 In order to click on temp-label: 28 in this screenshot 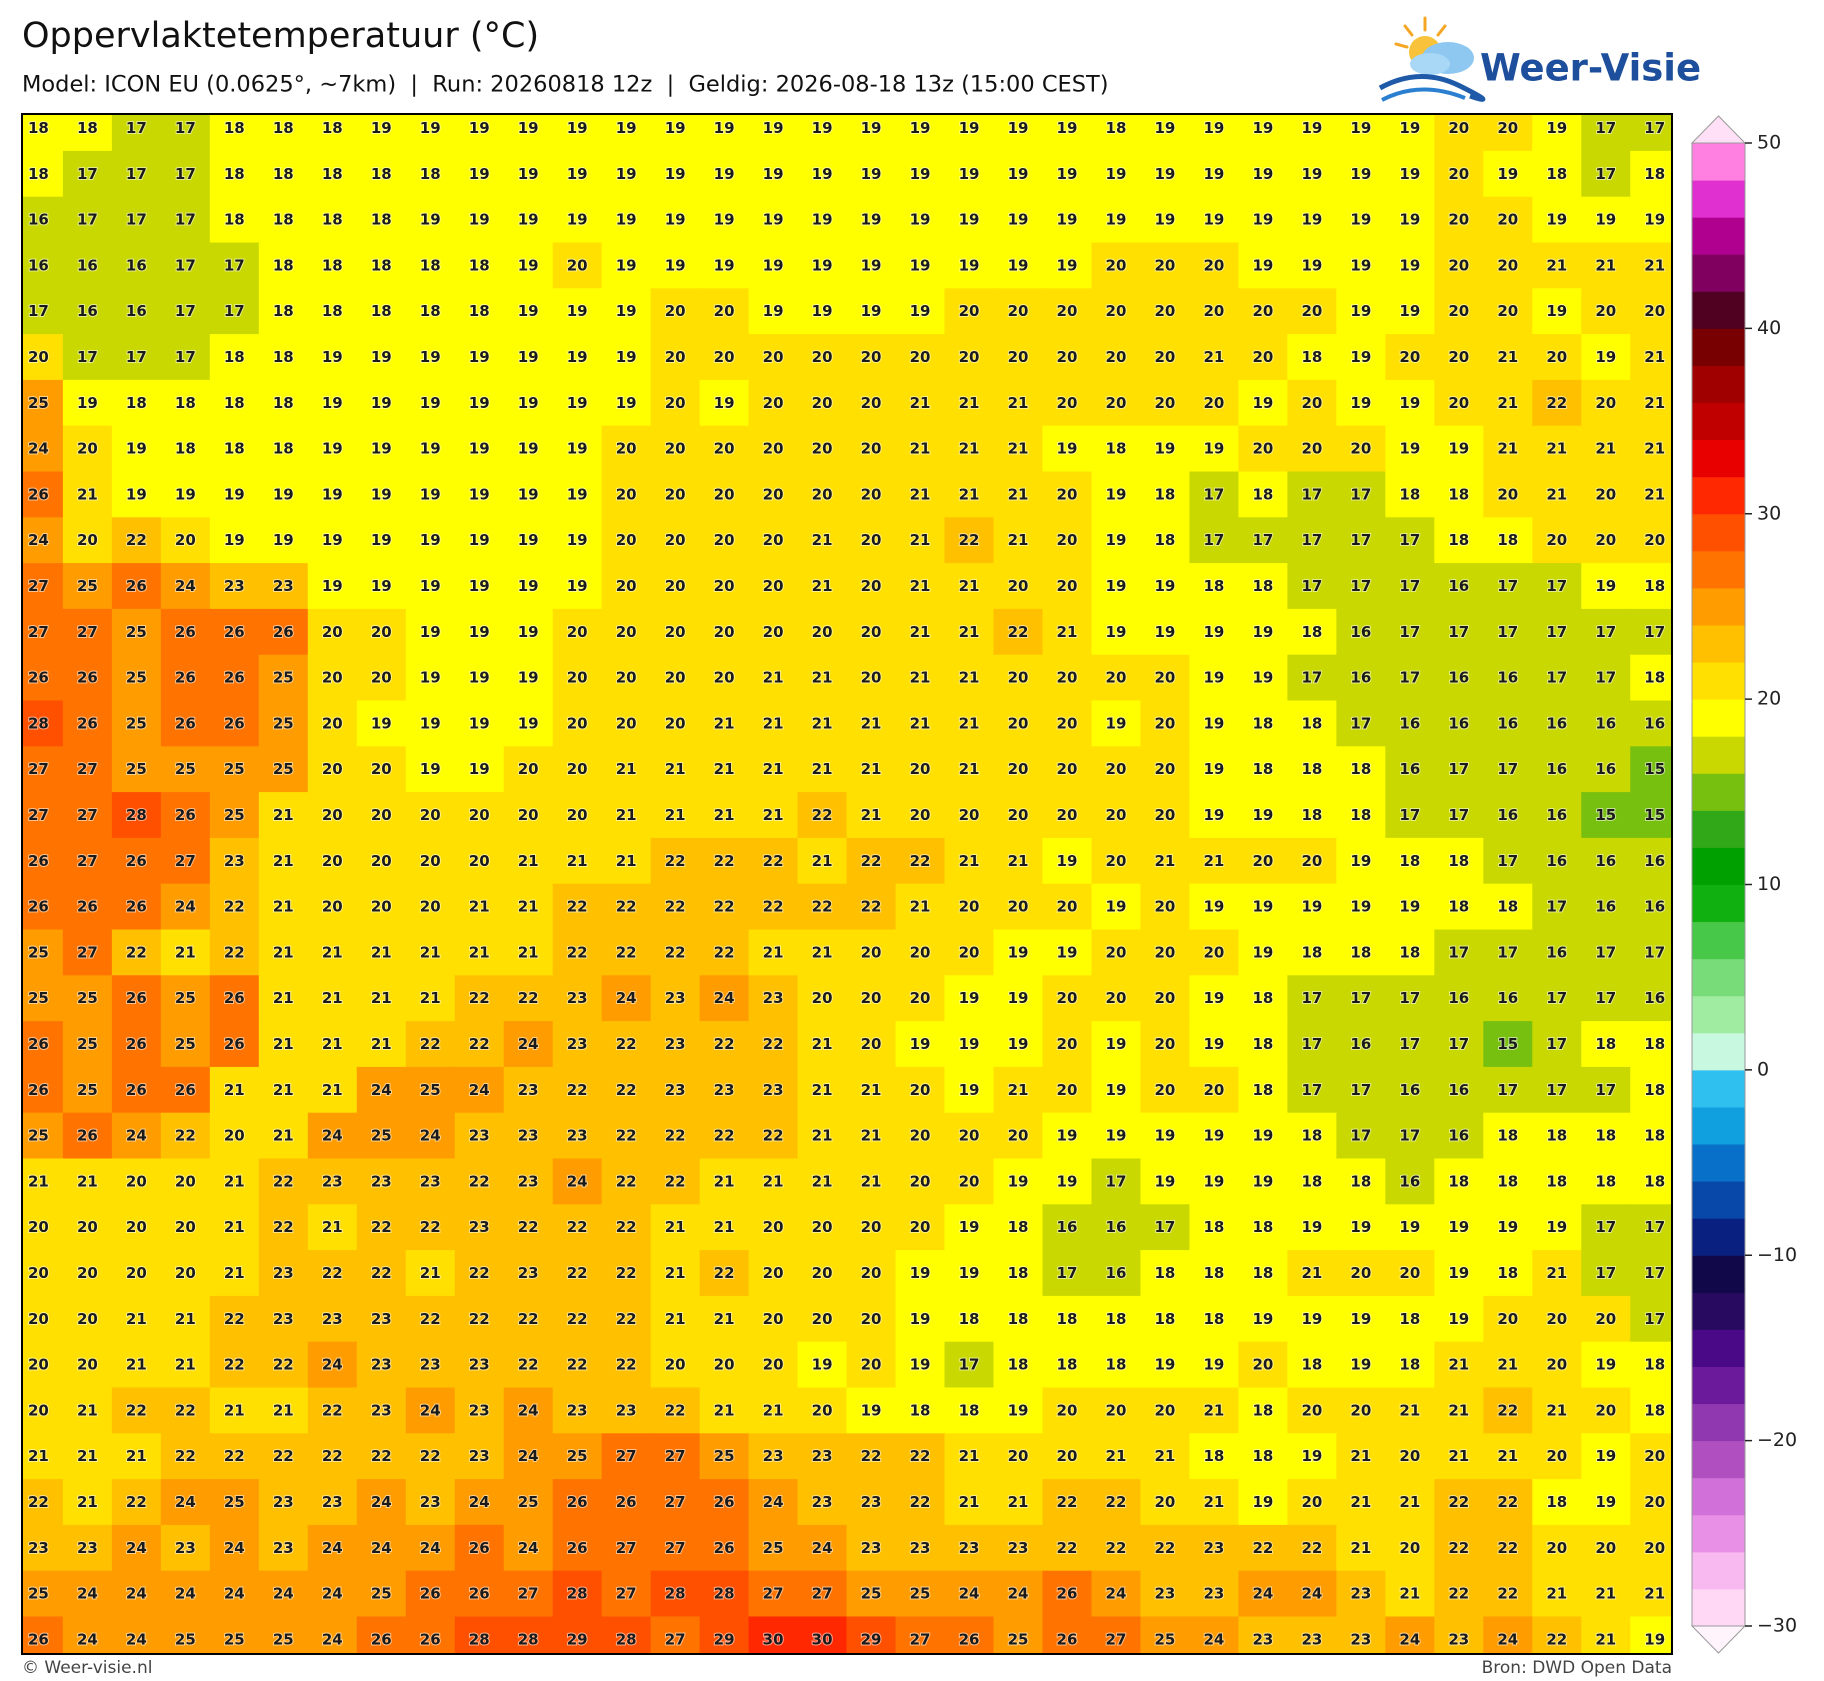, I will do `click(626, 1639)`.